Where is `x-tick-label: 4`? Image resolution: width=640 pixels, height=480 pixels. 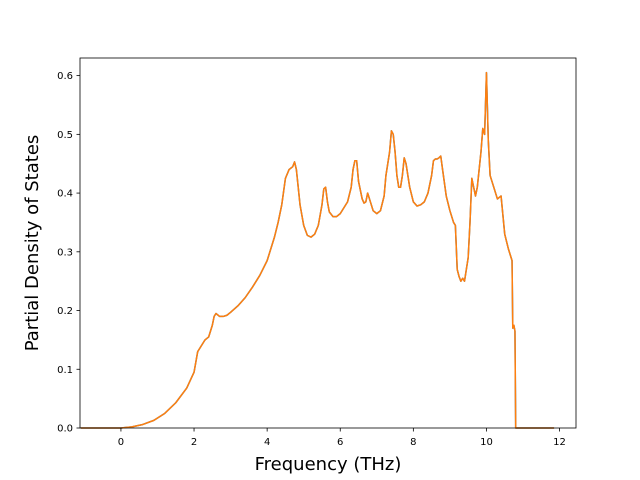
x-tick-label: 4 is located at coordinates (267, 442).